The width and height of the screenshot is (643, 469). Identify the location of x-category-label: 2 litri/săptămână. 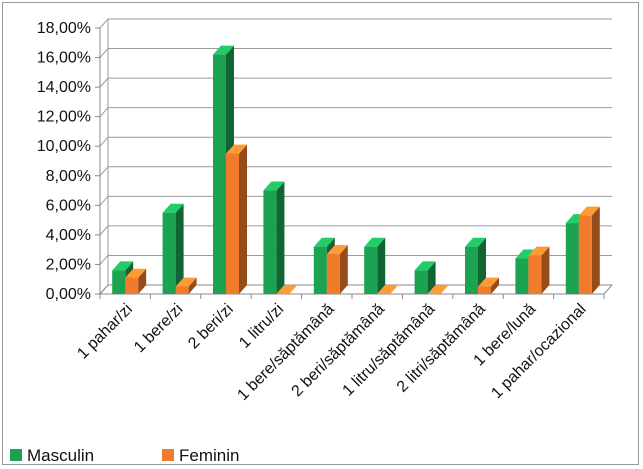
(441, 348).